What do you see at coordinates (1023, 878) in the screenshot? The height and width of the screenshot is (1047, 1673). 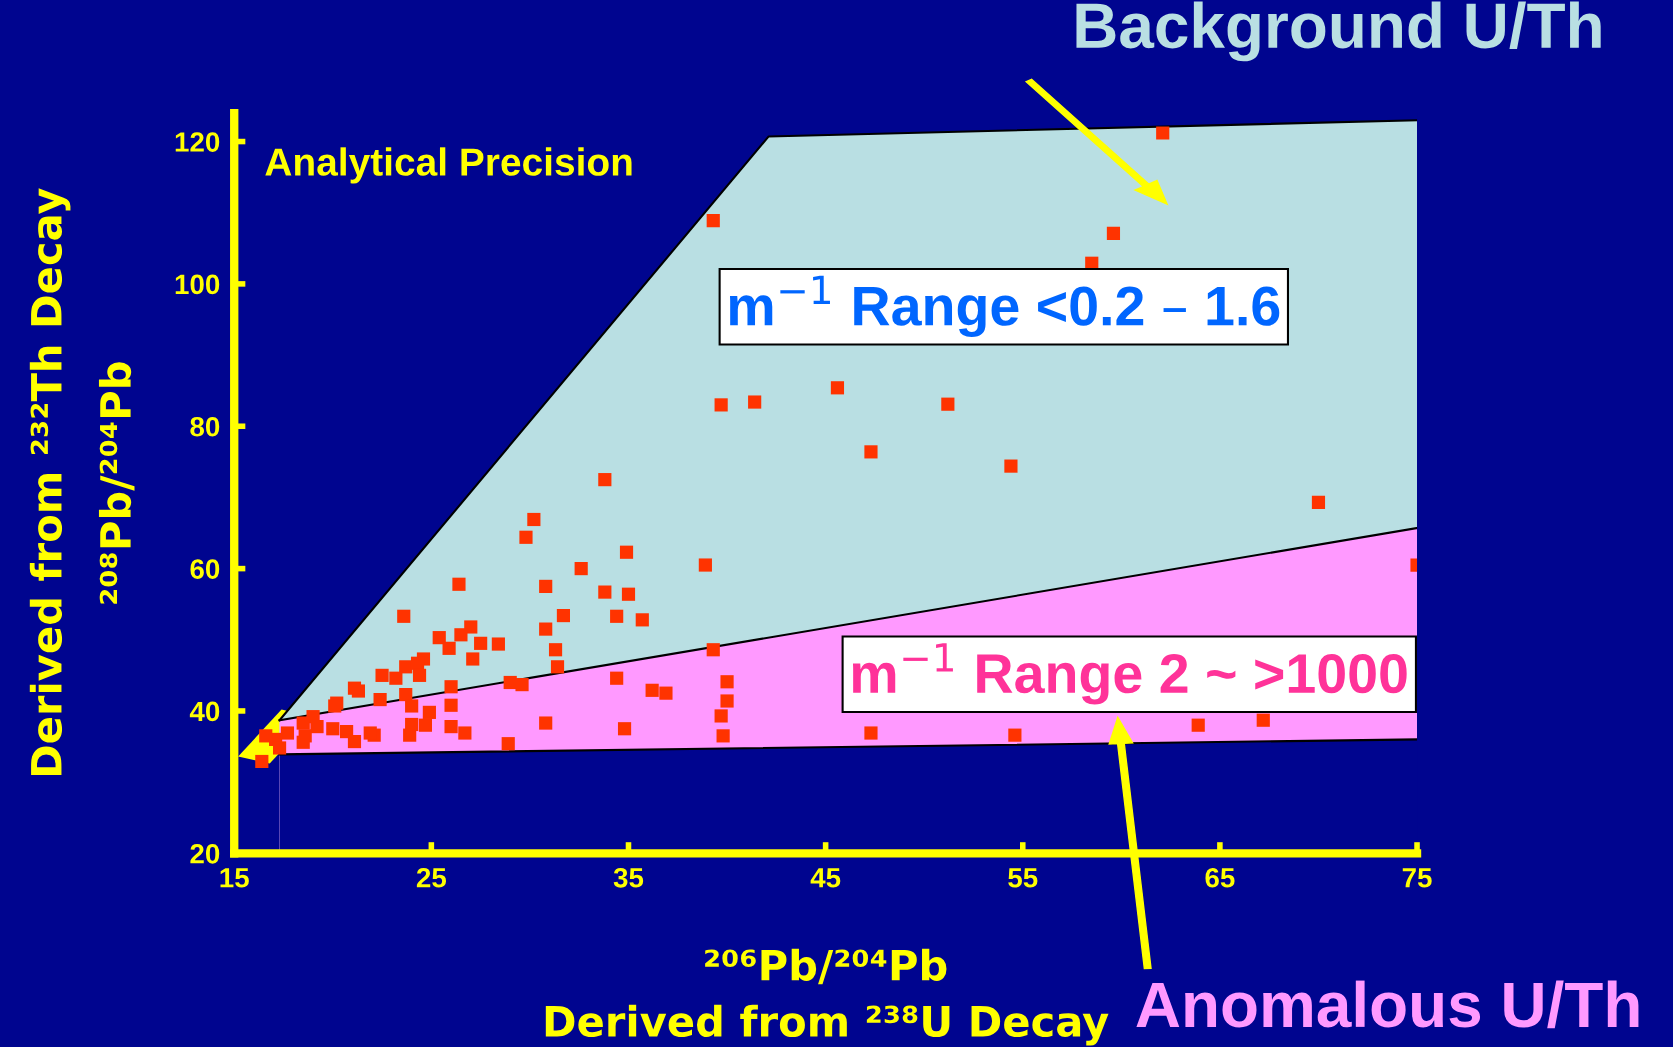 I see `x-tick-label: 55` at bounding box center [1023, 878].